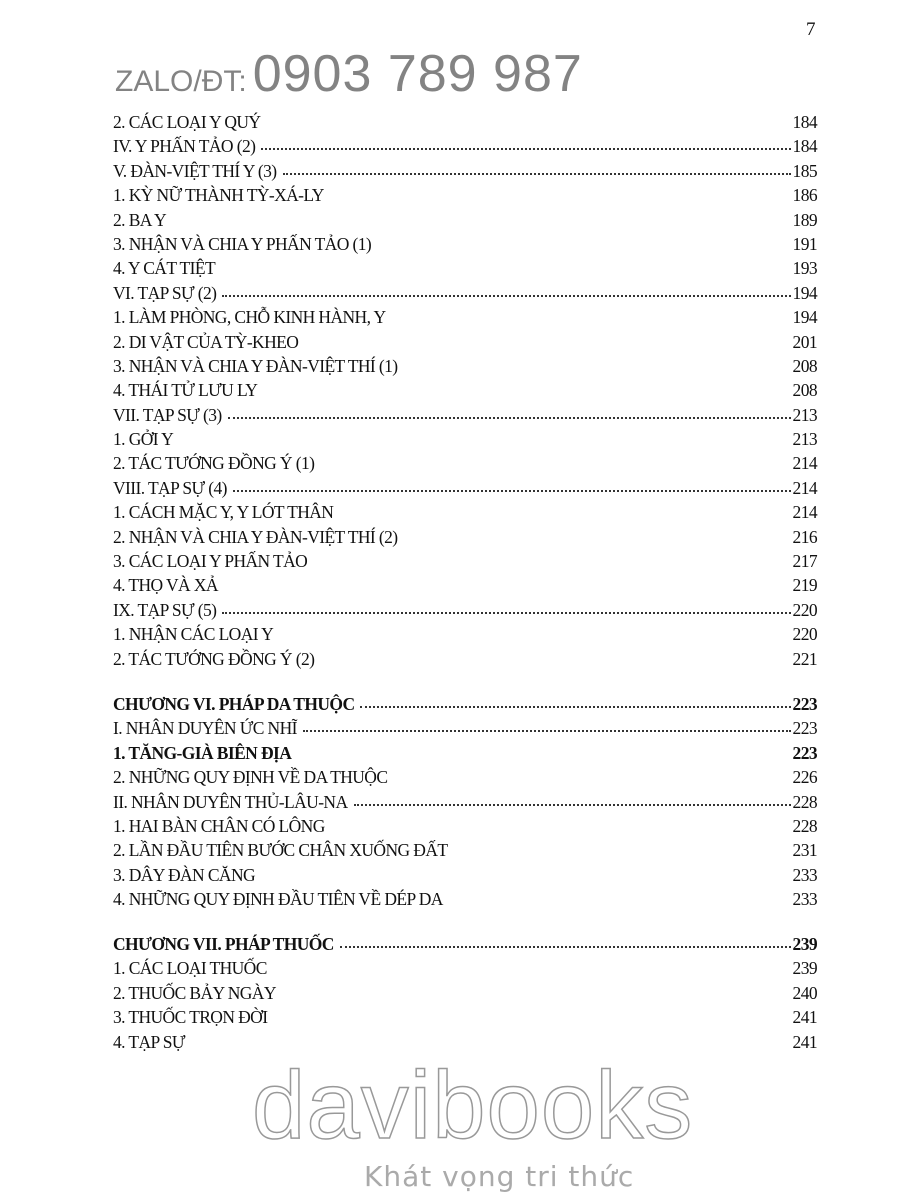 The image size is (900, 1200). I want to click on toc-entry-page: 201, so click(805, 341).